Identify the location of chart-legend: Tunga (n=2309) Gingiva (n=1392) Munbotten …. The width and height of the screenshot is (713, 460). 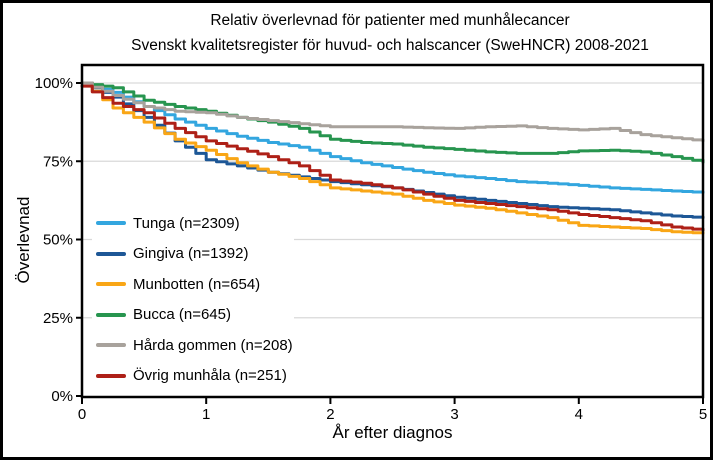
(193, 299).